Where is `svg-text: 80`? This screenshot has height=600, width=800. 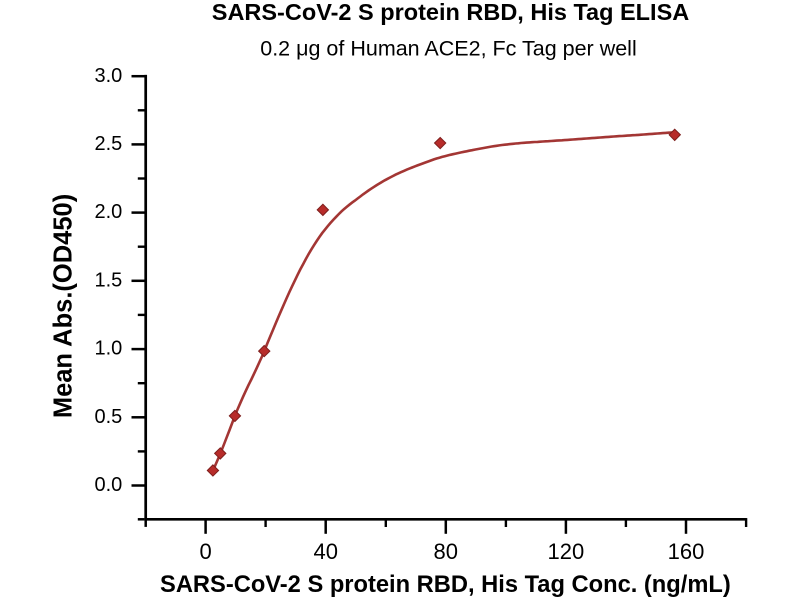 svg-text: 80 is located at coordinates (446, 551).